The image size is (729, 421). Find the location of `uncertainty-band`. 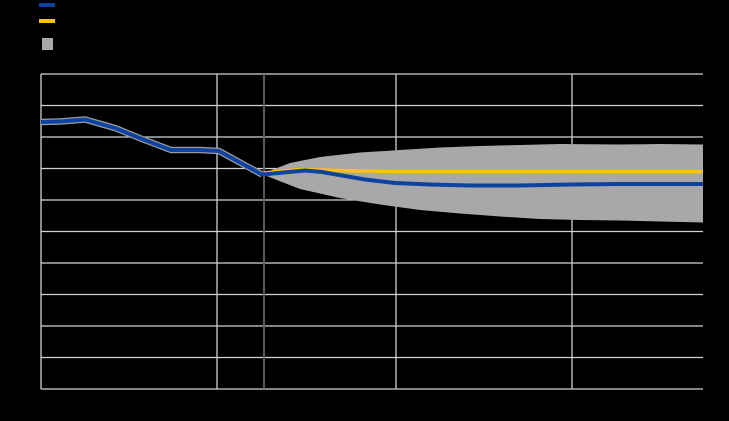

uncertainty-band is located at coordinates (483, 183).